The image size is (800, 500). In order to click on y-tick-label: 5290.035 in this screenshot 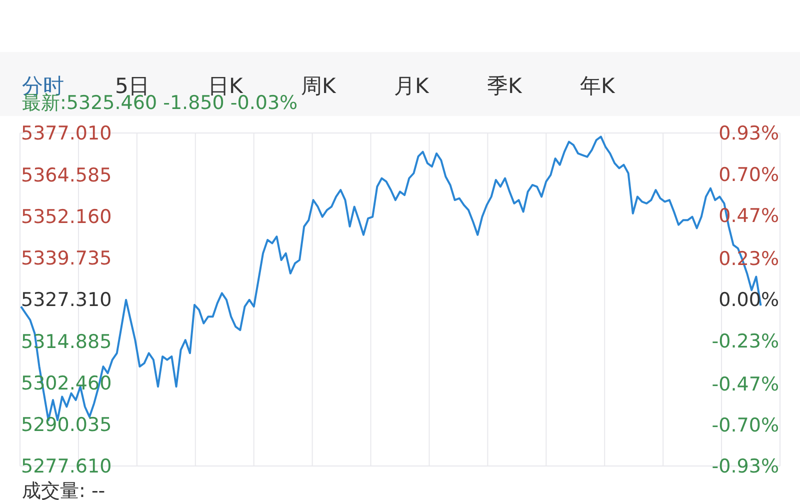, I will do `click(66, 425)`.